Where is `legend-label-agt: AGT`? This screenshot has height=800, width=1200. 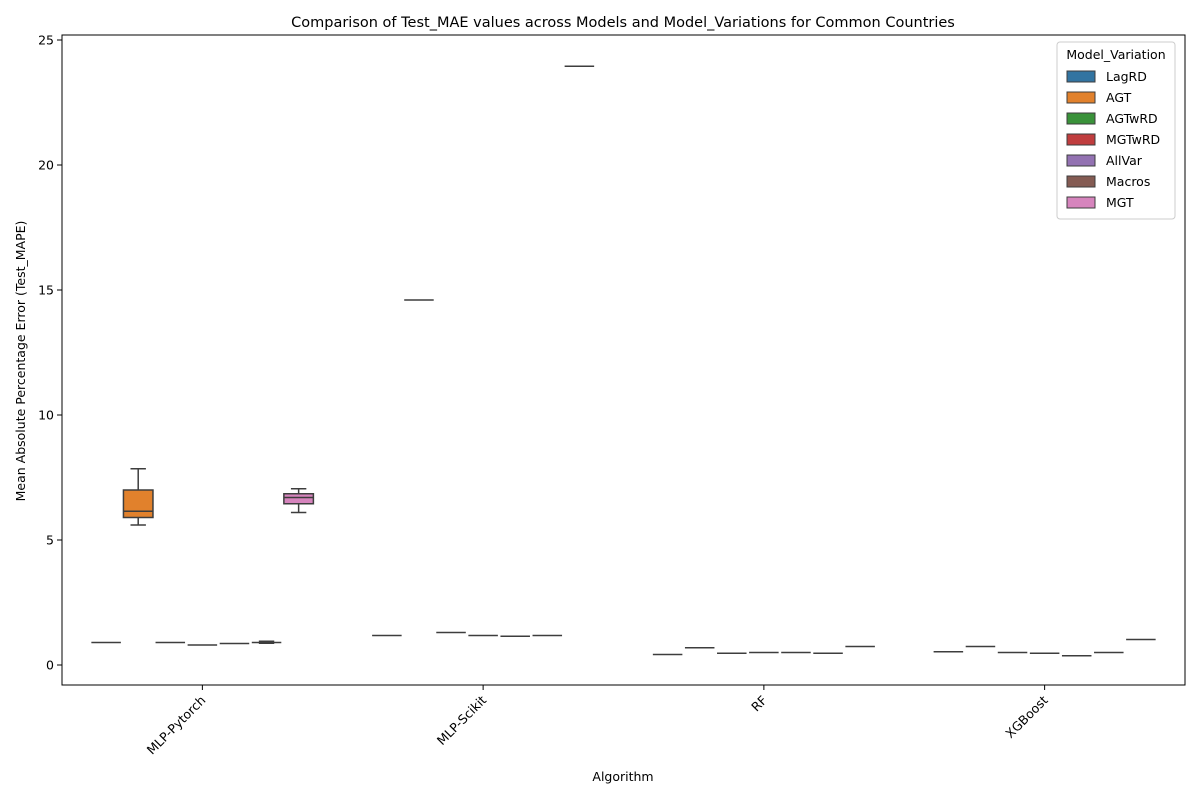
legend-label-agt: AGT is located at coordinates (1119, 97).